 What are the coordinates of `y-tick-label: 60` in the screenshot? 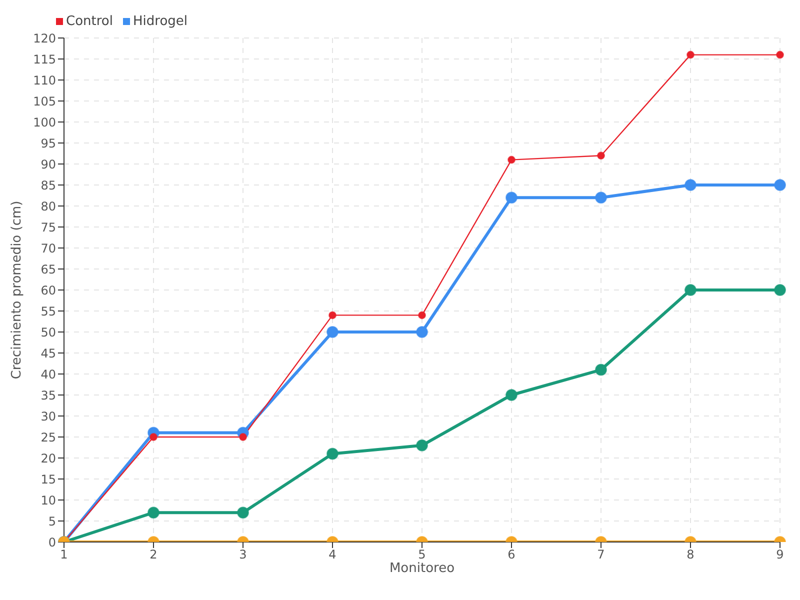 It's located at (48, 290).